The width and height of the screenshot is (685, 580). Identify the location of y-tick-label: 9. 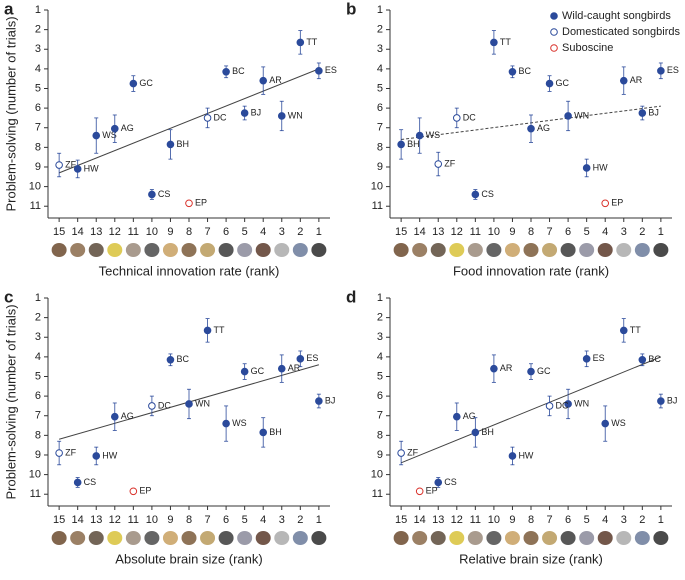
(380, 167).